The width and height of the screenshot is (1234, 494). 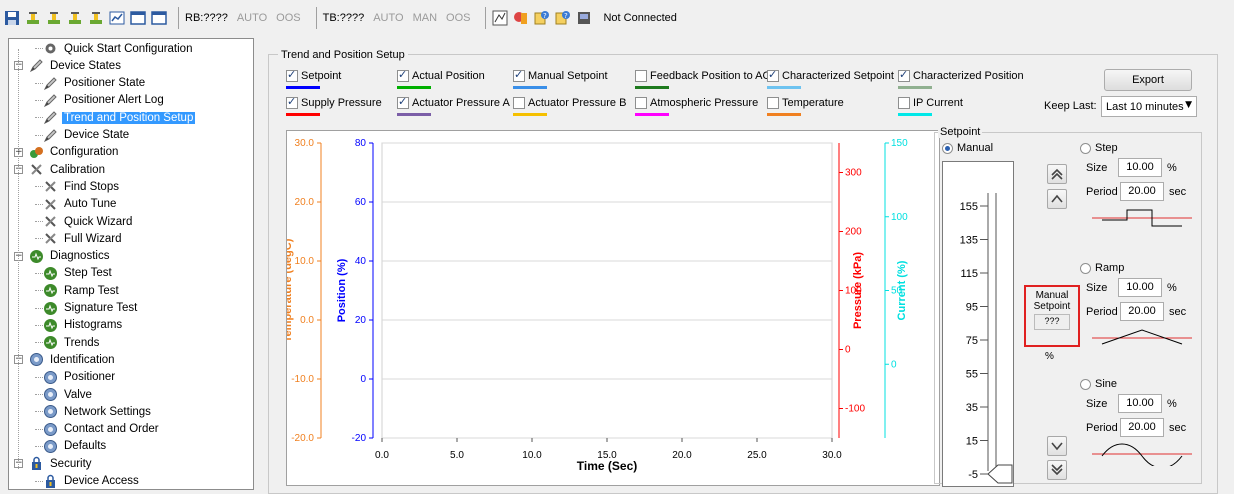 What do you see at coordinates (521, 18) in the screenshot?
I see `tools-icon` at bounding box center [521, 18].